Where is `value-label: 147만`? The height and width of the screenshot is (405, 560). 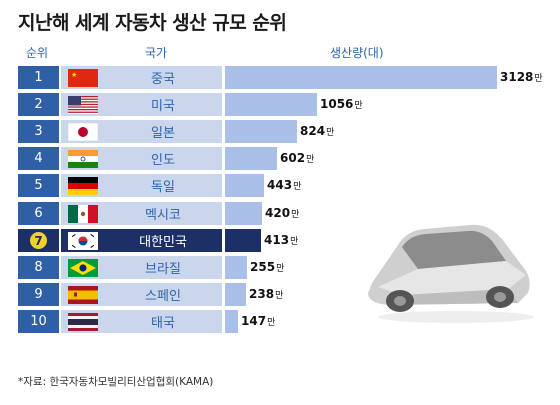
value-label: 147만 is located at coordinates (258, 321).